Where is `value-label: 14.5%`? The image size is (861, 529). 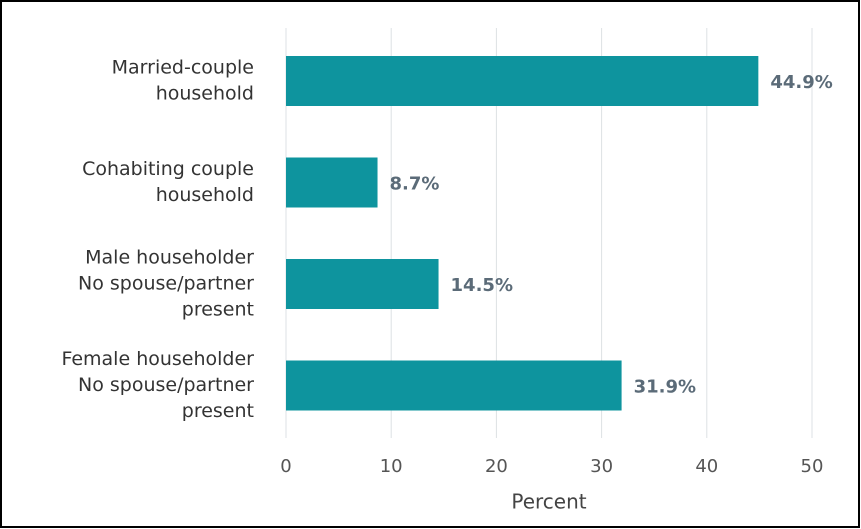 value-label: 14.5% is located at coordinates (482, 285).